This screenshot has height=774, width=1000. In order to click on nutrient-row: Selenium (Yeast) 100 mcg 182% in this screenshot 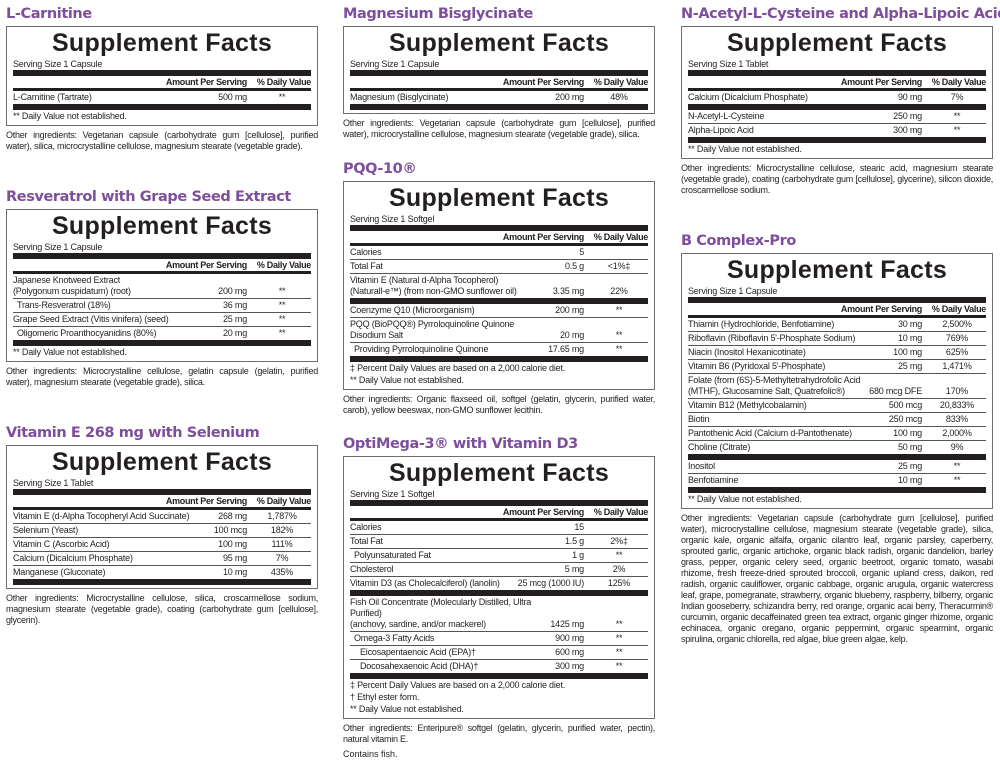, I will do `click(162, 530)`.